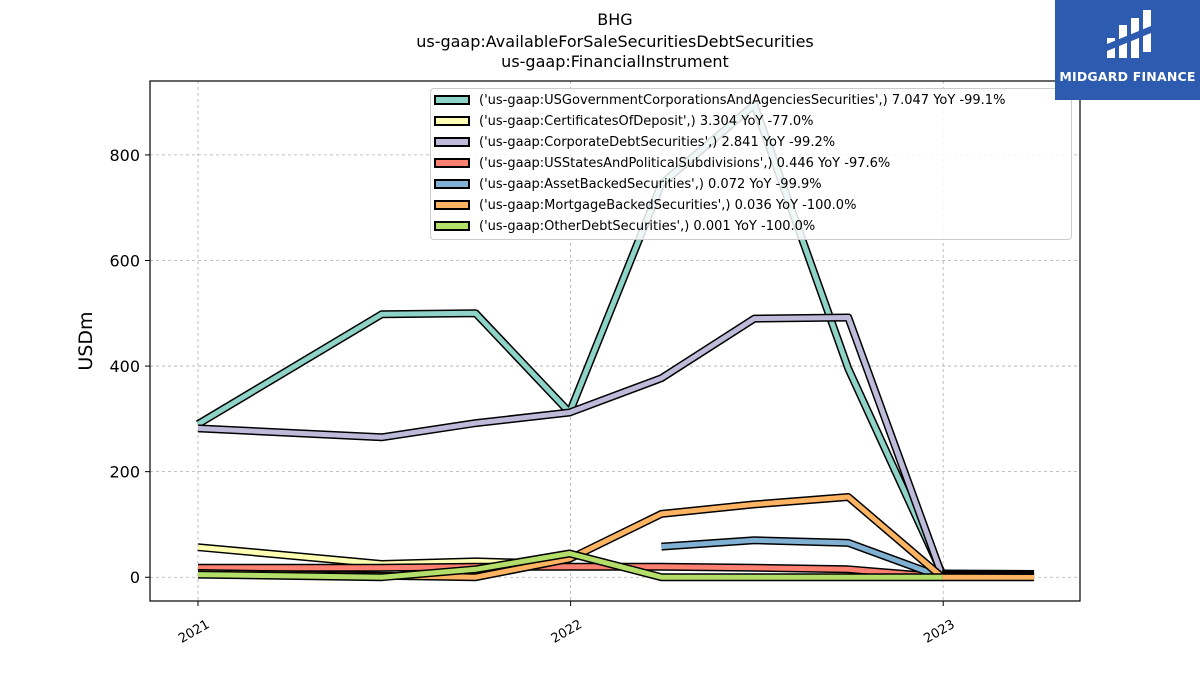 The image size is (1200, 675). I want to click on logo-icon, so click(1129, 34).